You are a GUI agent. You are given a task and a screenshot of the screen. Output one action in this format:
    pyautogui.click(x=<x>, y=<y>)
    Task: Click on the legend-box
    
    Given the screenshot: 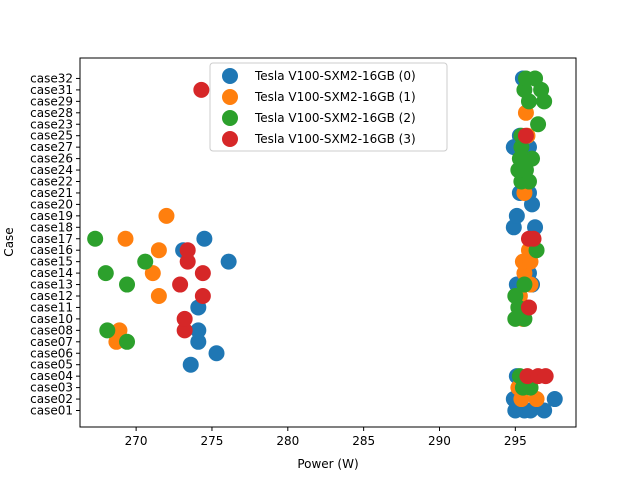 What is the action you would take?
    pyautogui.click(x=328, y=107)
    